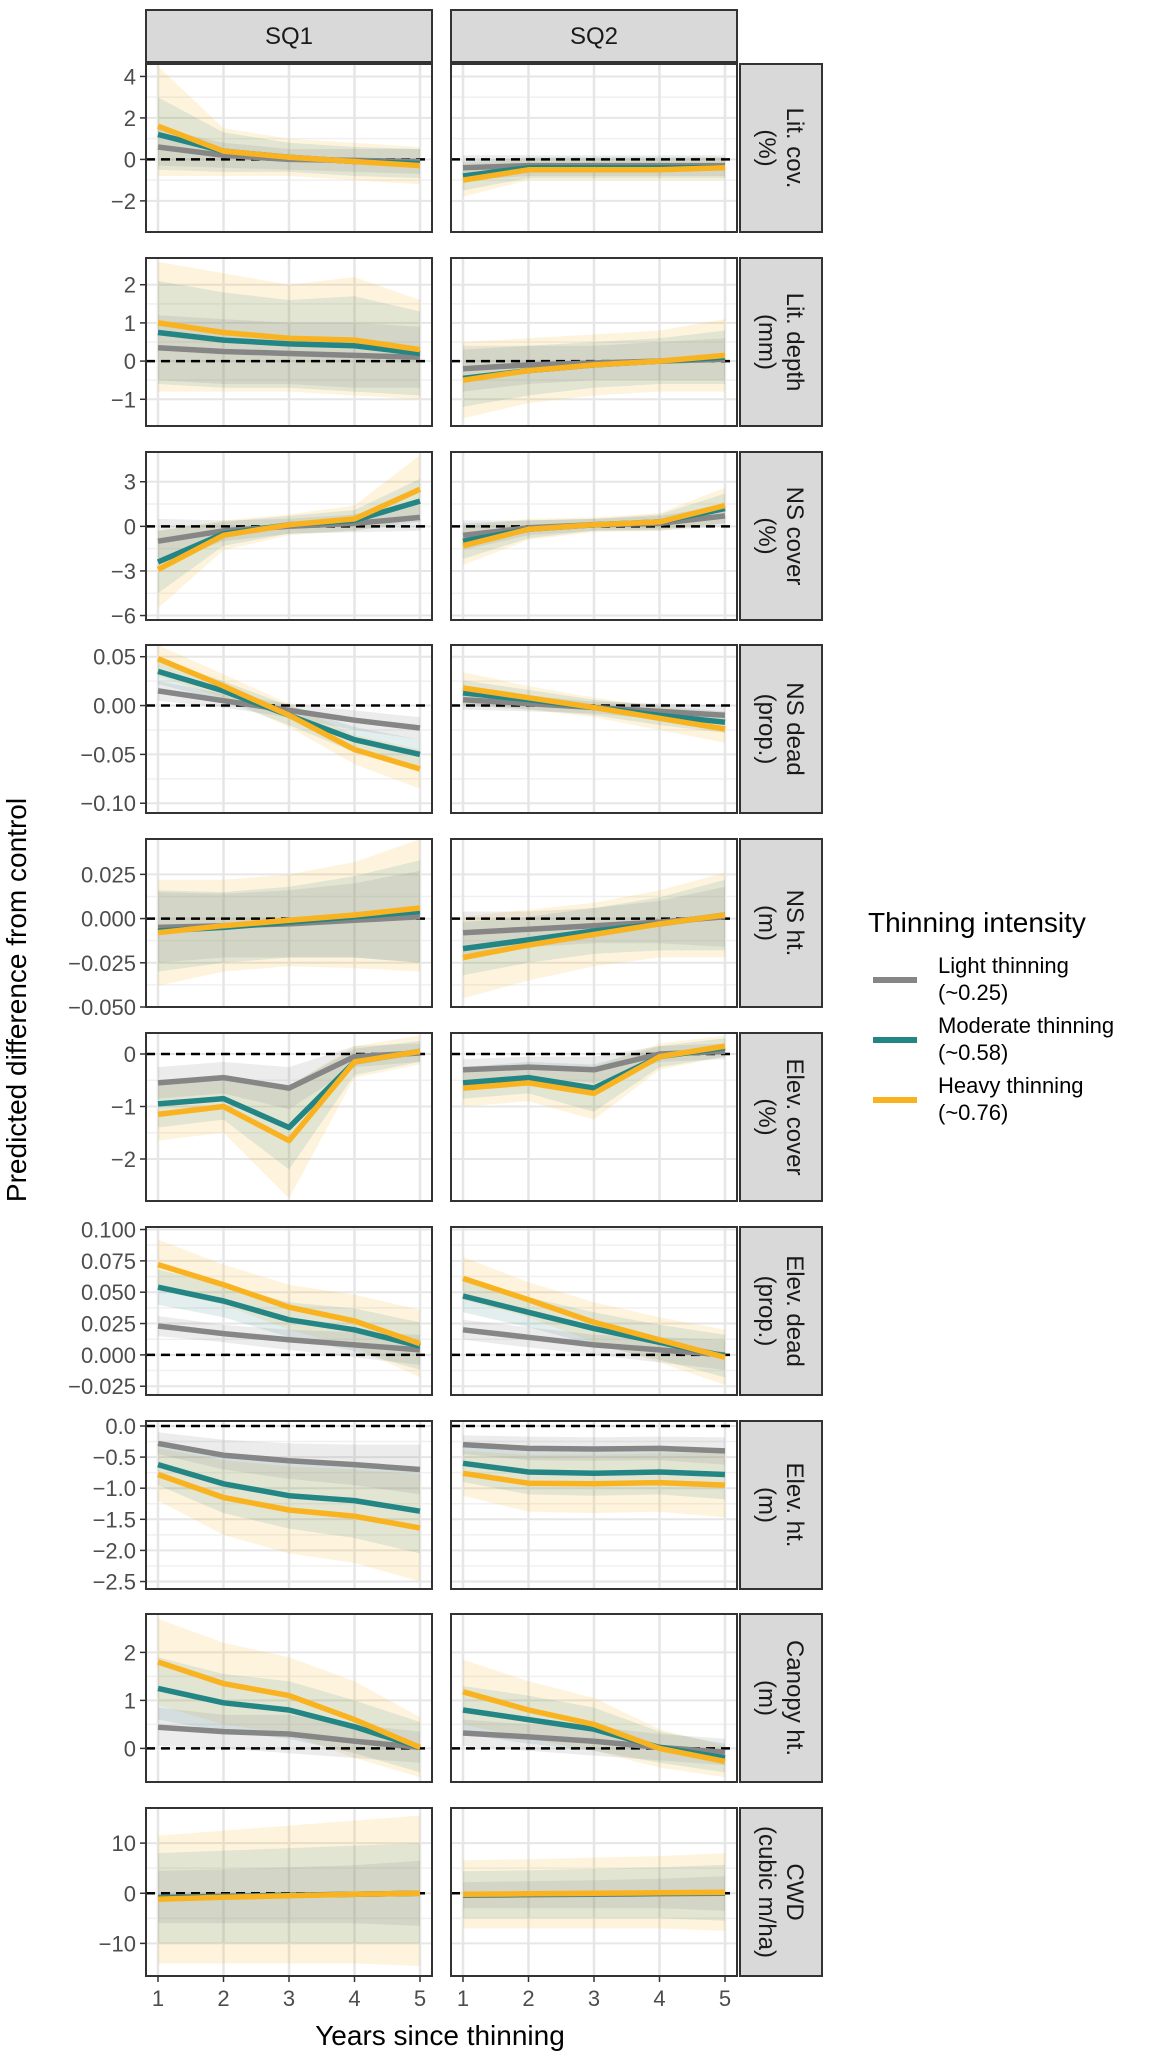 The width and height of the screenshot is (1162, 2060). What do you see at coordinates (123, 1159) in the screenshot?
I see `y-tick-label: −2` at bounding box center [123, 1159].